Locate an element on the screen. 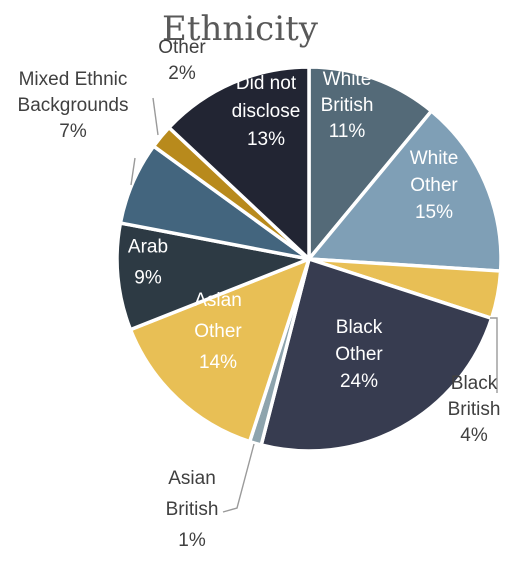 The width and height of the screenshot is (505, 575). slice-value-label: 2% is located at coordinates (182, 73).